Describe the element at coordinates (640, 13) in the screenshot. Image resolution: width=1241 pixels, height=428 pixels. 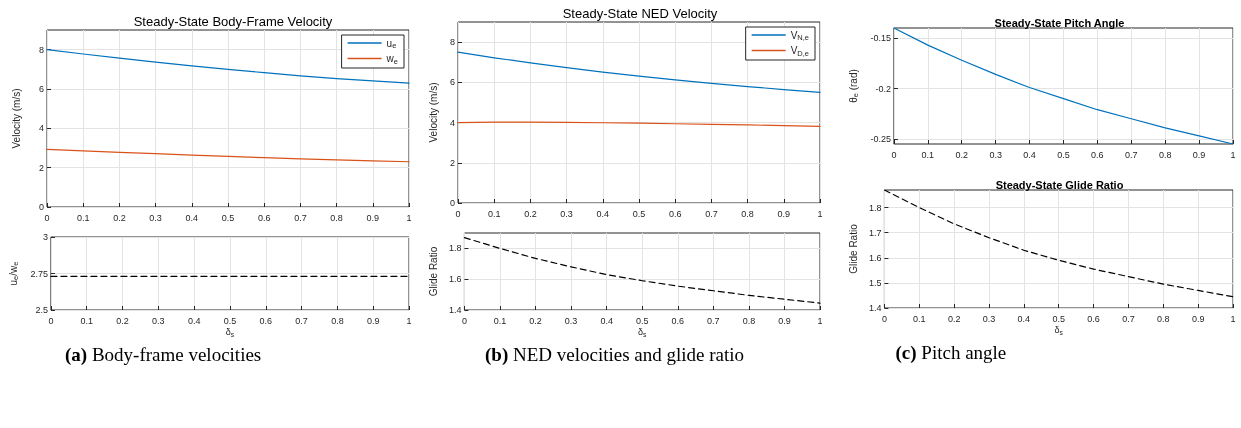
I see `chart-title: Steady-State NED Velocity` at that location.